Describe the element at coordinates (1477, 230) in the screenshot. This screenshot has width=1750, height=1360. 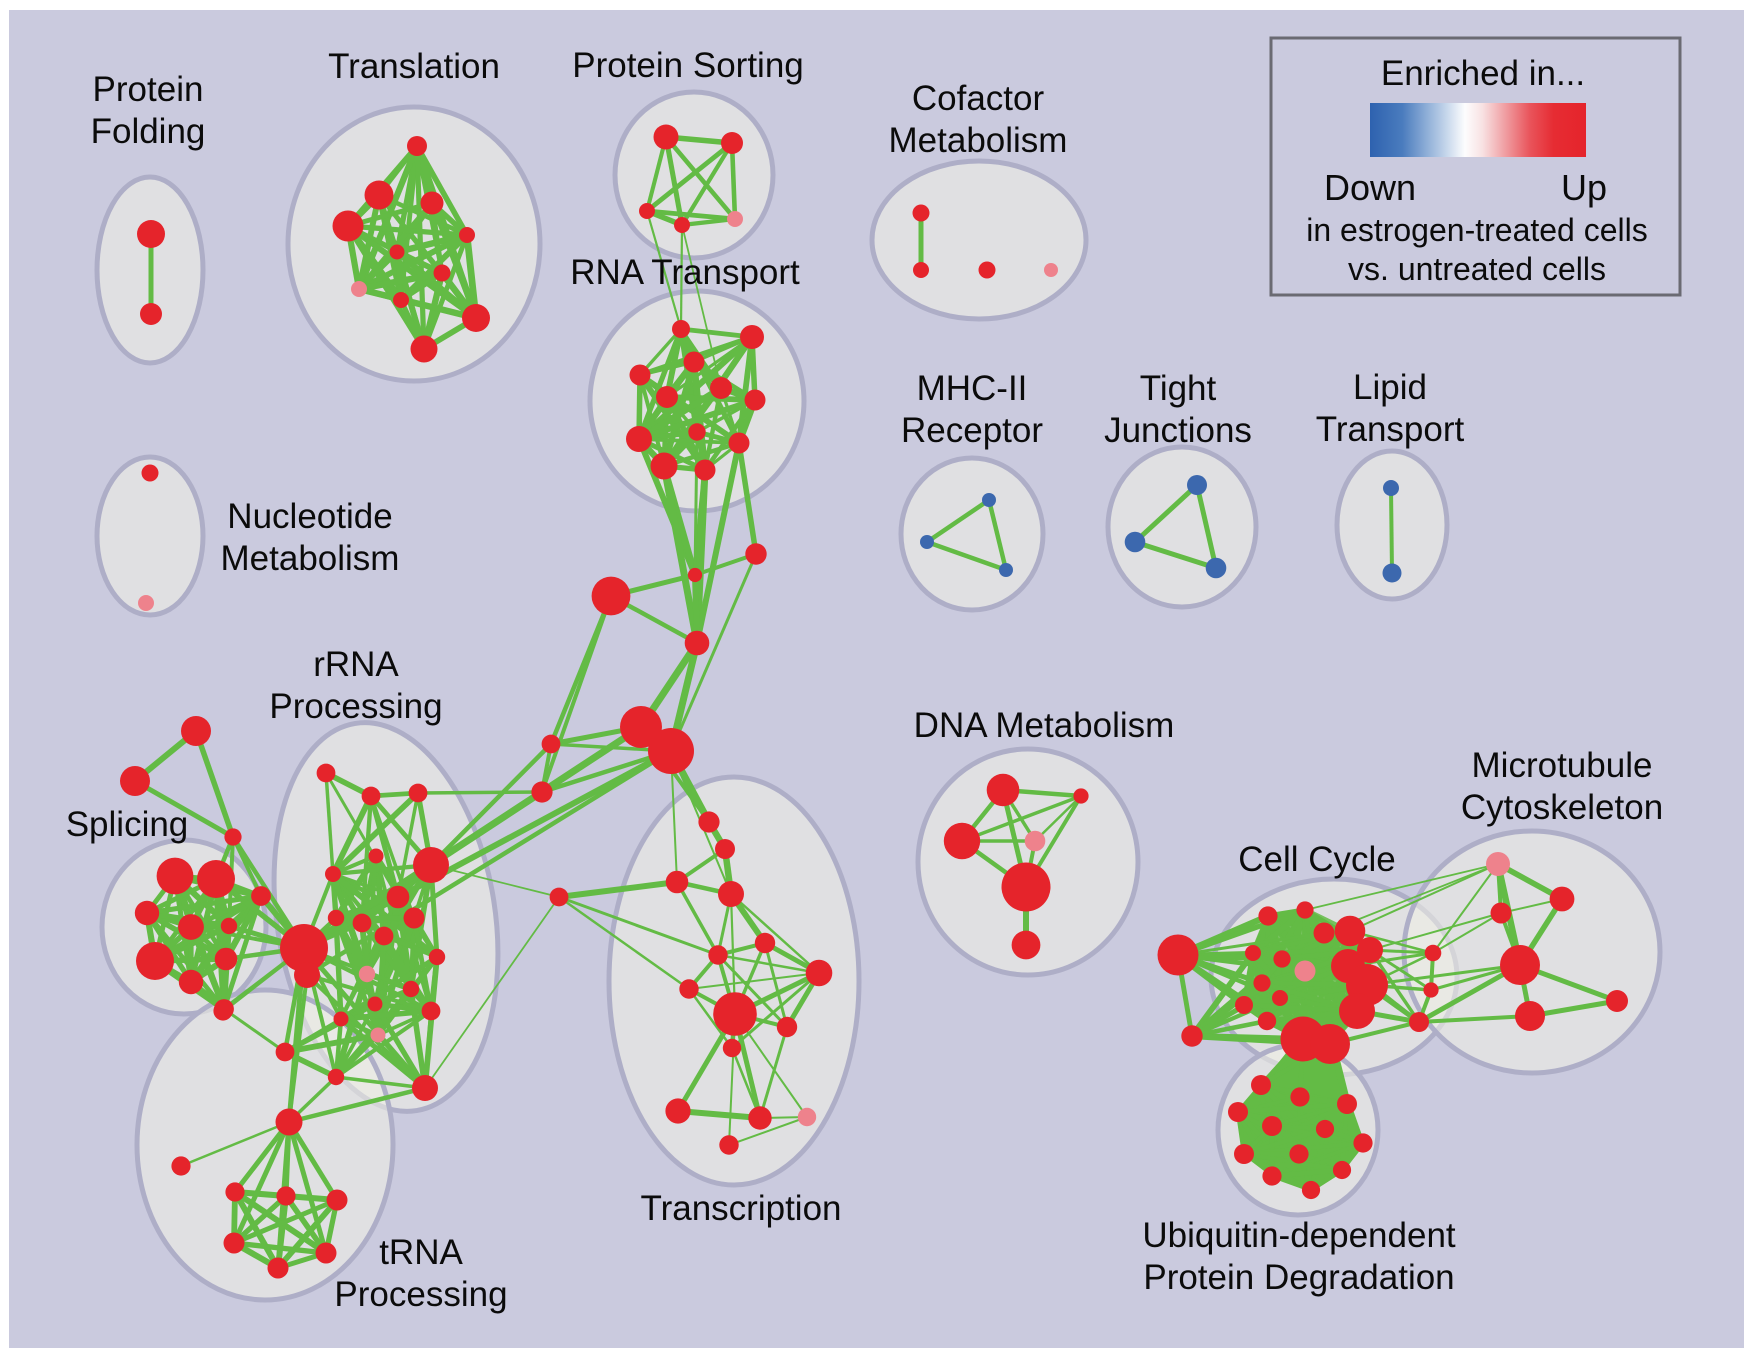
I see `svg-text: in estrogen-treated cells` at that location.